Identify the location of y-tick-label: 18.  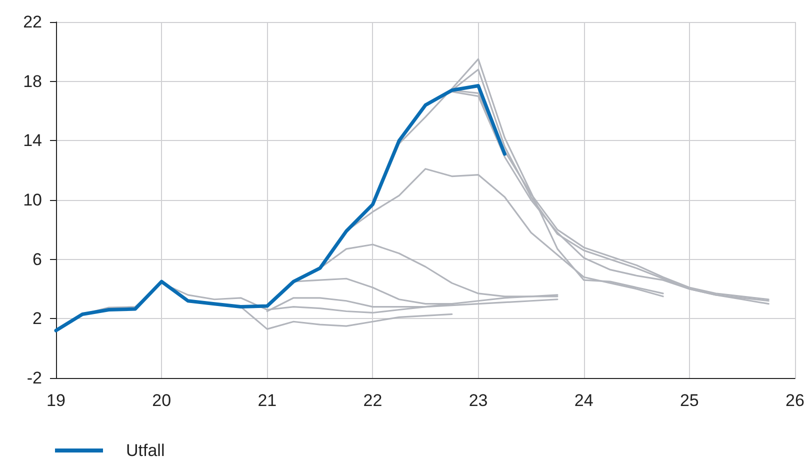
(32, 81).